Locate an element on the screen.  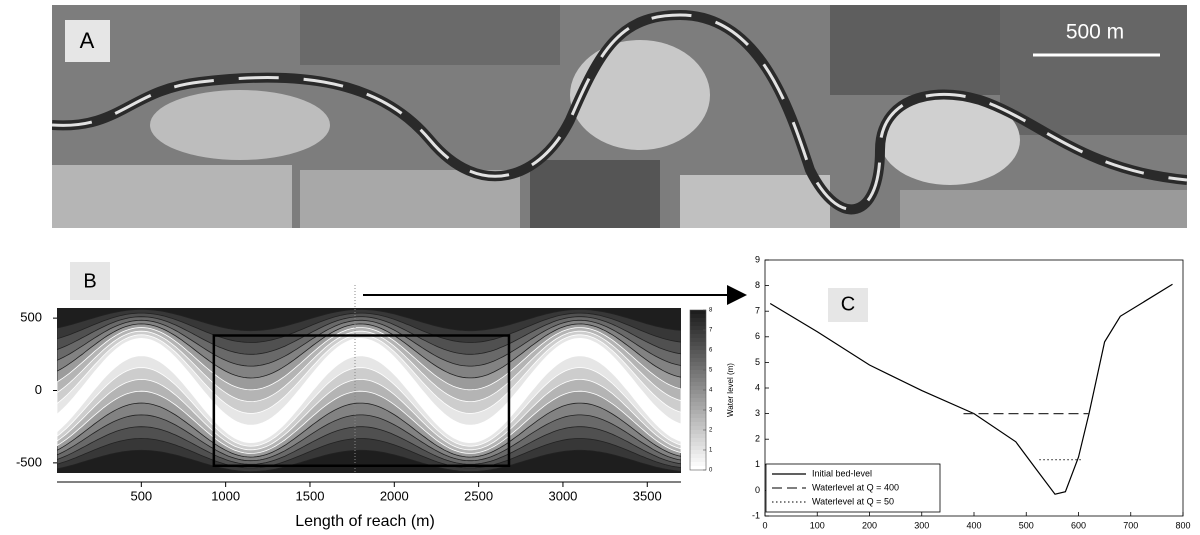
colorbar-tick-label: 5 is located at coordinates (711, 371).